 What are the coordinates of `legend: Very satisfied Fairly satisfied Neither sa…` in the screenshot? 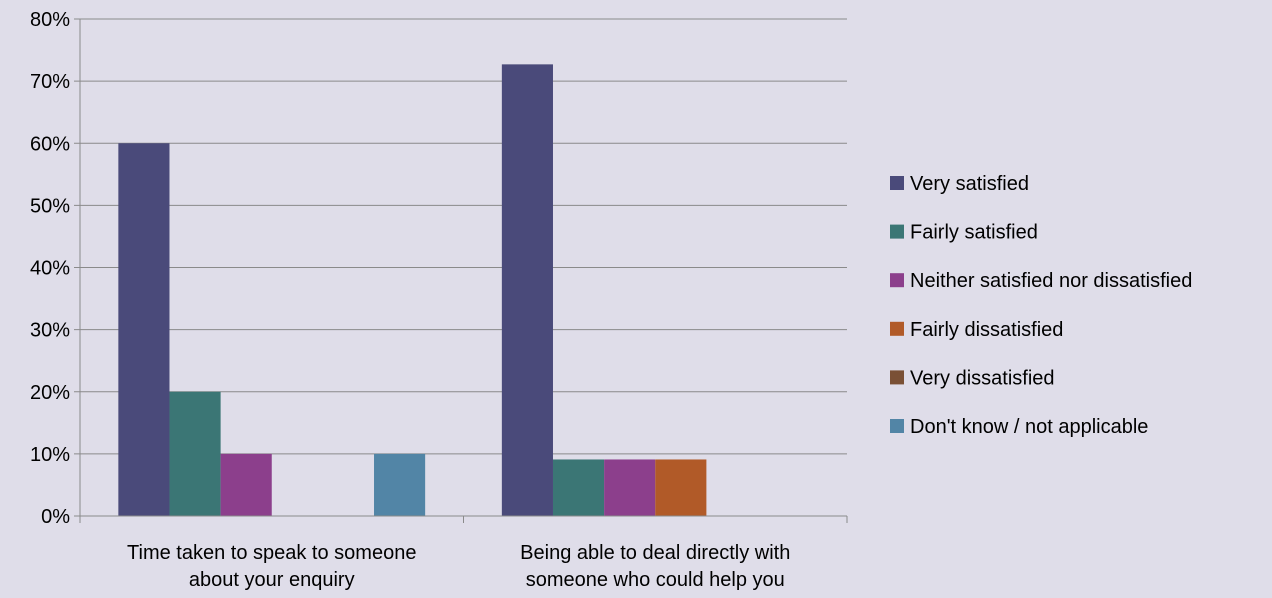 It's located at (1041, 305).